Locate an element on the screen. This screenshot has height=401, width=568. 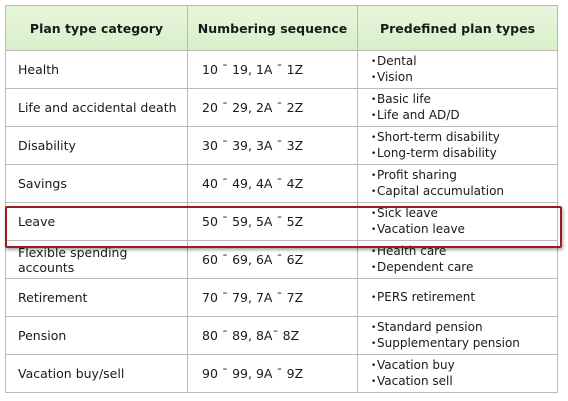
plan-type-item: Vacation buy is located at coordinates (464, 366).